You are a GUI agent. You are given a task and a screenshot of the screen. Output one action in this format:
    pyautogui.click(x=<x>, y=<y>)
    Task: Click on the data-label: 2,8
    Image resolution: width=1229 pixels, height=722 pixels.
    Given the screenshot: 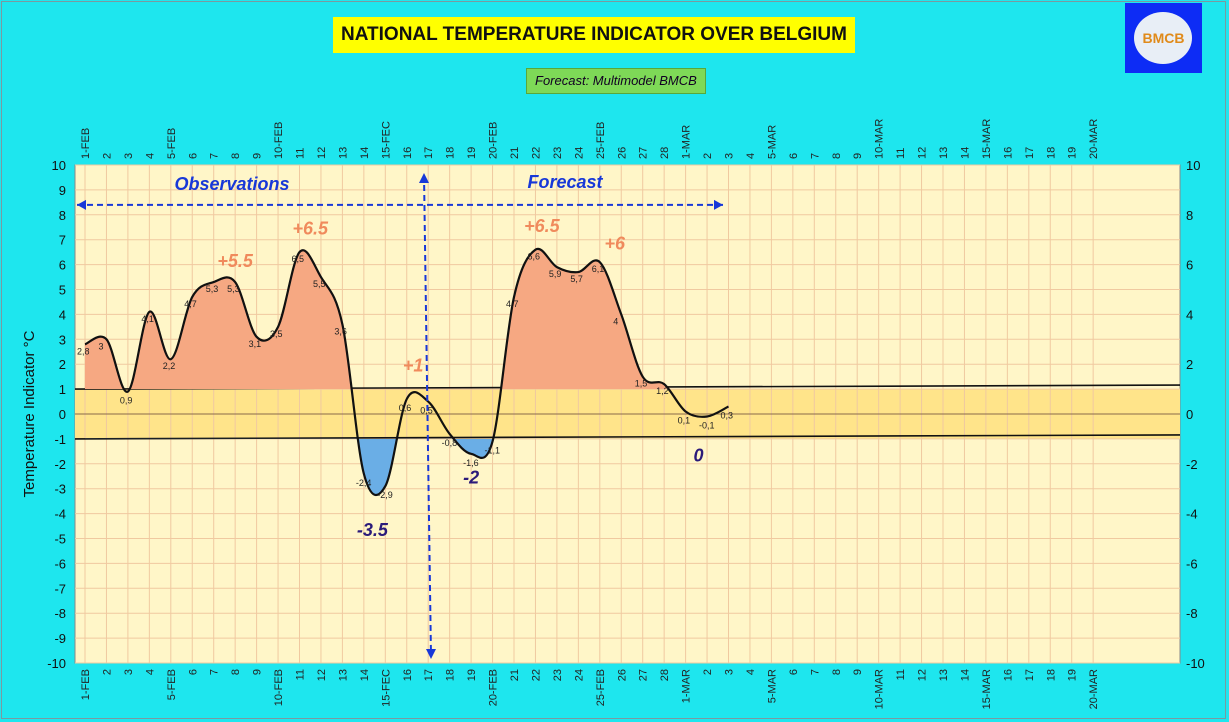 What is the action you would take?
    pyautogui.click(x=83, y=351)
    